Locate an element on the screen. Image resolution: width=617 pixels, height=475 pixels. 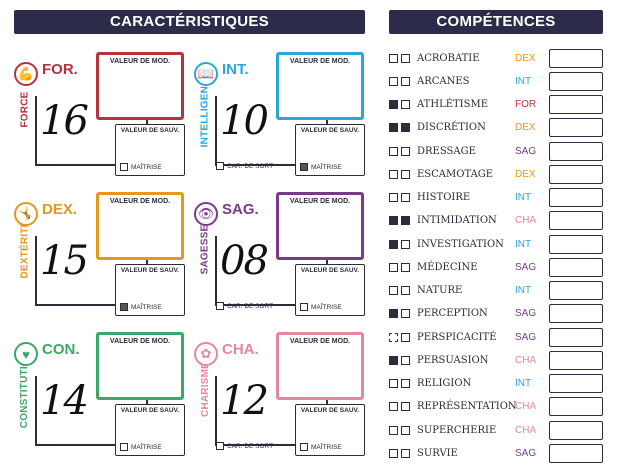
skill-row: MÉDECINE SAG is located at coordinates (496, 267).